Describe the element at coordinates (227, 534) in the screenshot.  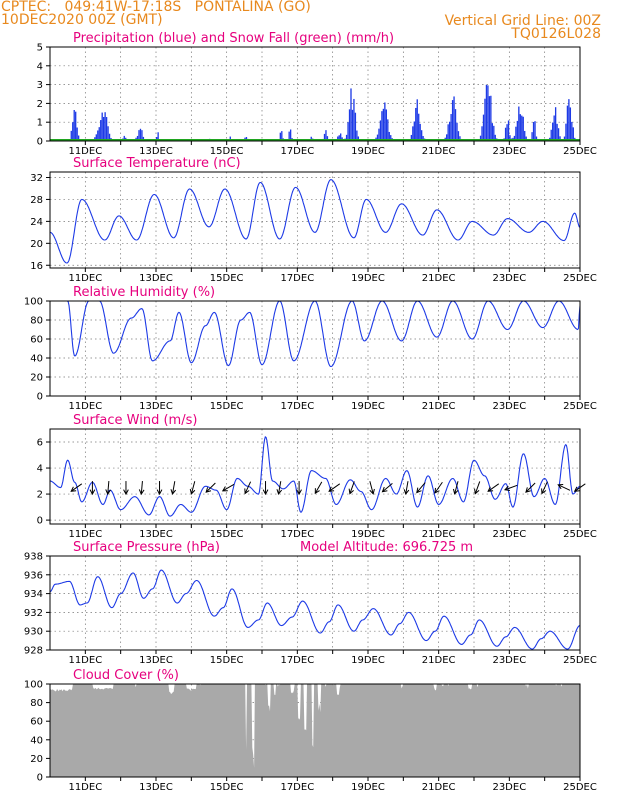
I see `x-tick-label: 15DEC` at that location.